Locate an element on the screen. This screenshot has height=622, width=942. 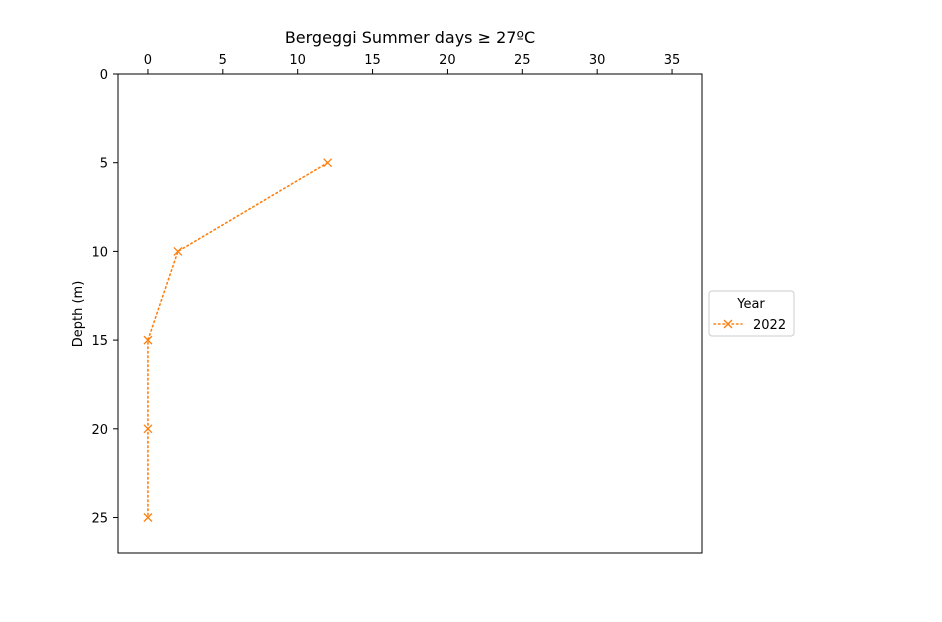
legend-entries: 2022 is located at coordinates (749, 325).